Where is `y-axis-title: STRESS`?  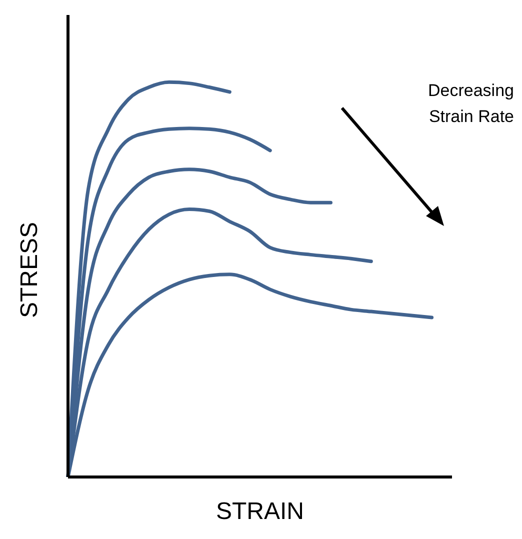 y-axis-title: STRESS is located at coordinates (30, 270).